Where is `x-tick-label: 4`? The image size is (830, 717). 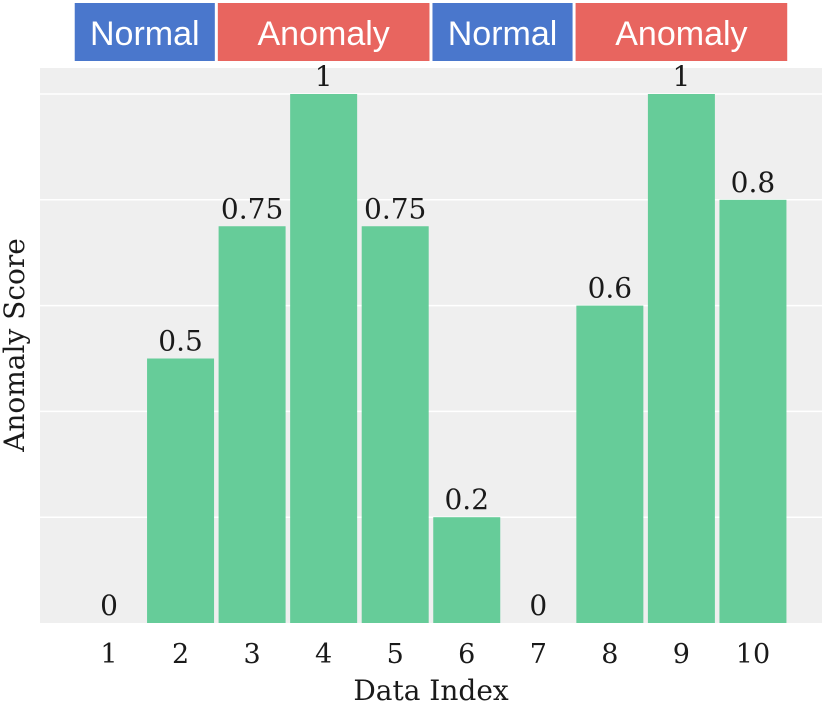
x-tick-label: 4 is located at coordinates (323, 654).